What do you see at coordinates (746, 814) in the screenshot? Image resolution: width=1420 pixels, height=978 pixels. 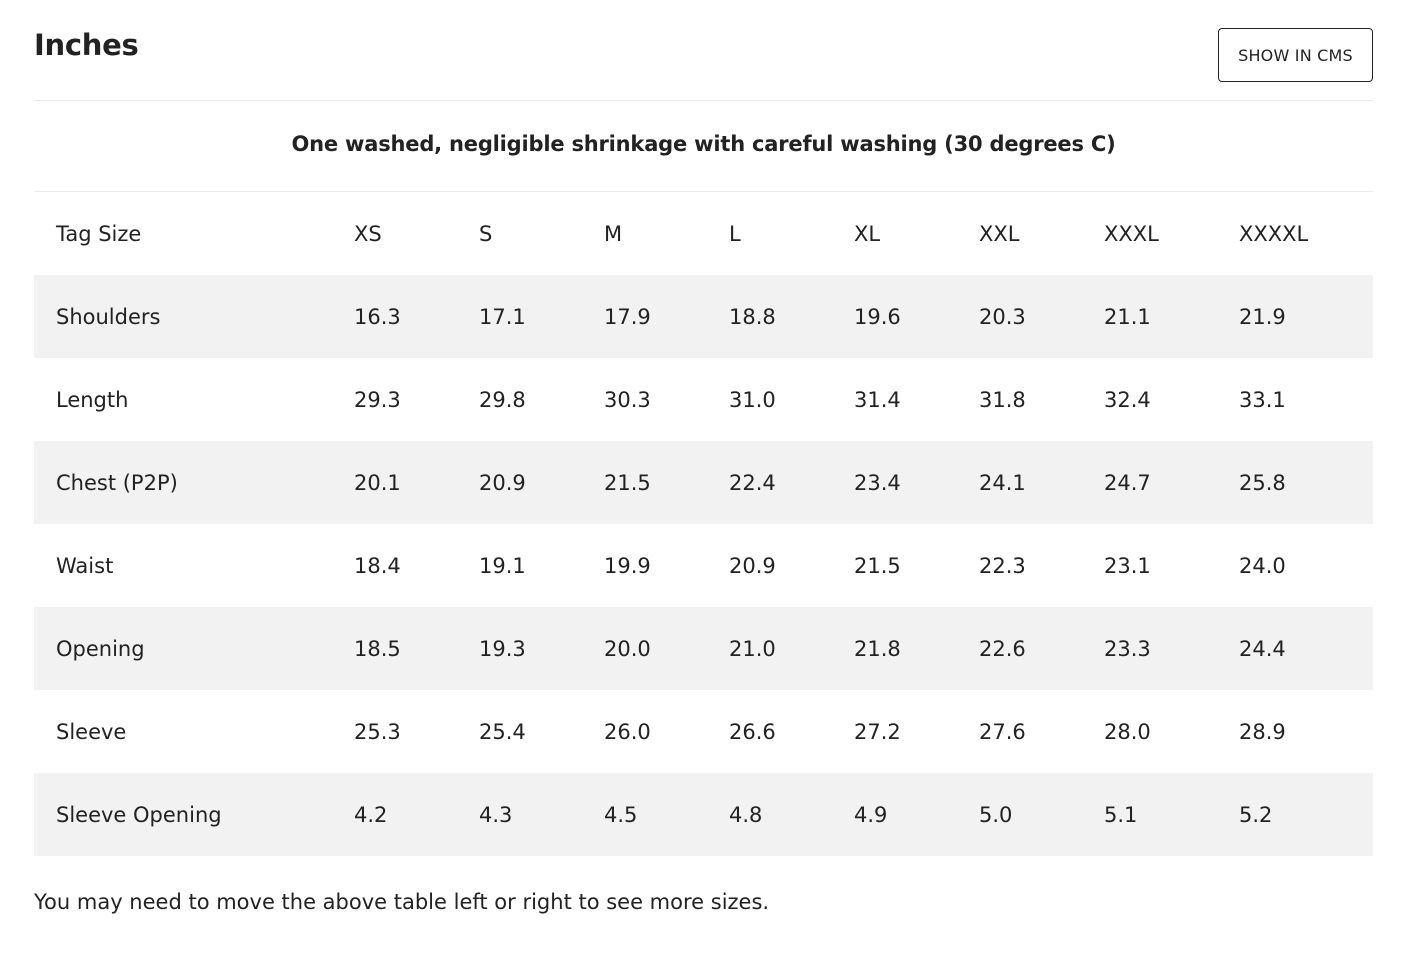 I see `table-cell: 4.8` at bounding box center [746, 814].